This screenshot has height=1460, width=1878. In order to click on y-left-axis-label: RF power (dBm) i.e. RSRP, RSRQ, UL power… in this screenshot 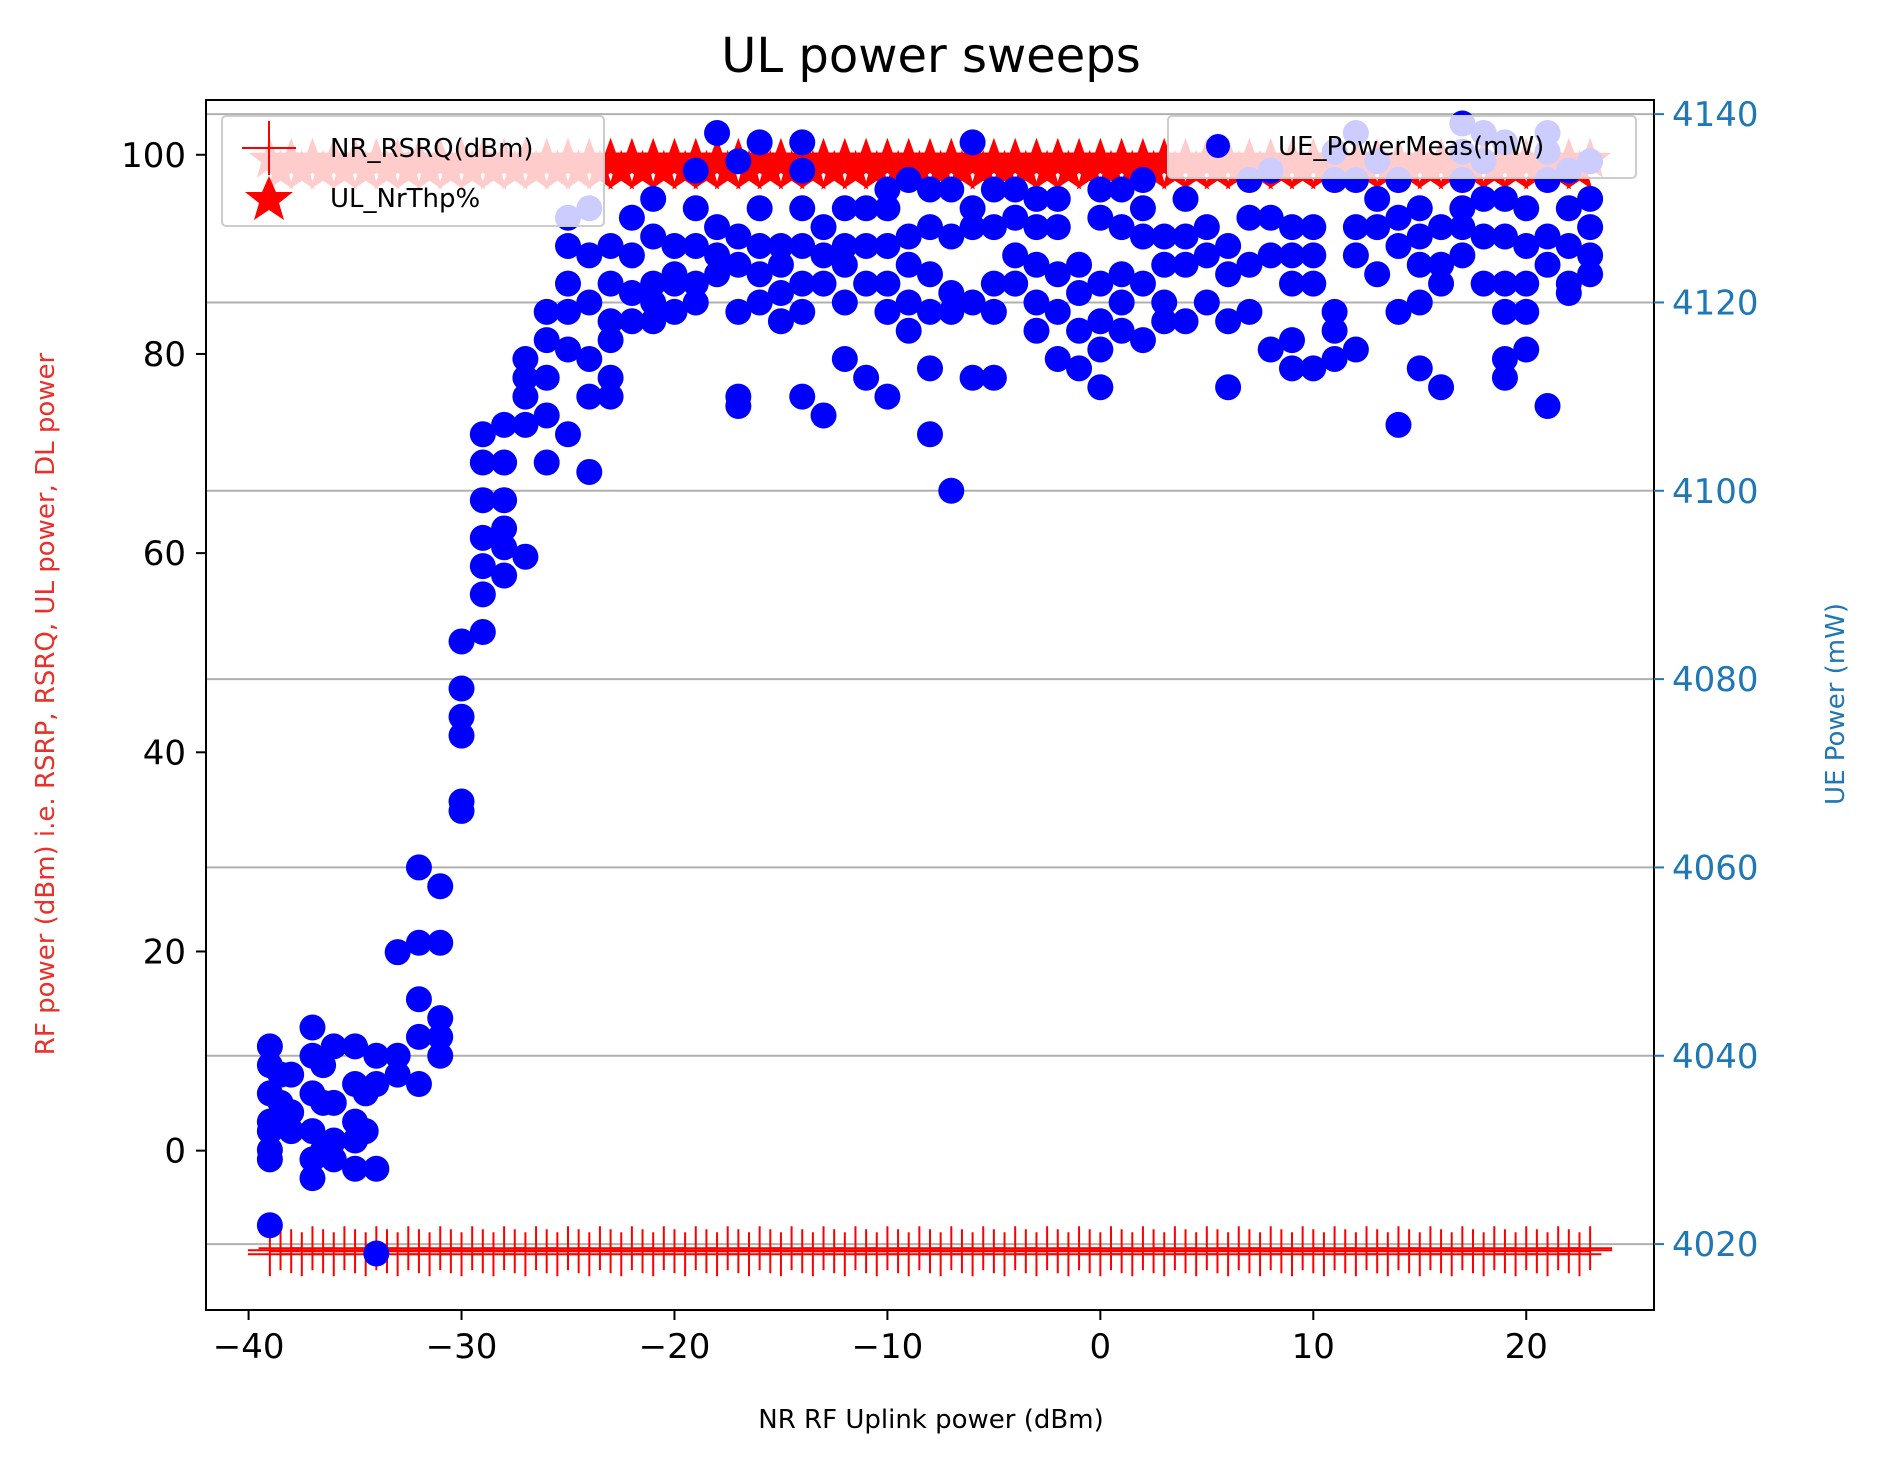, I will do `click(46, 703)`.